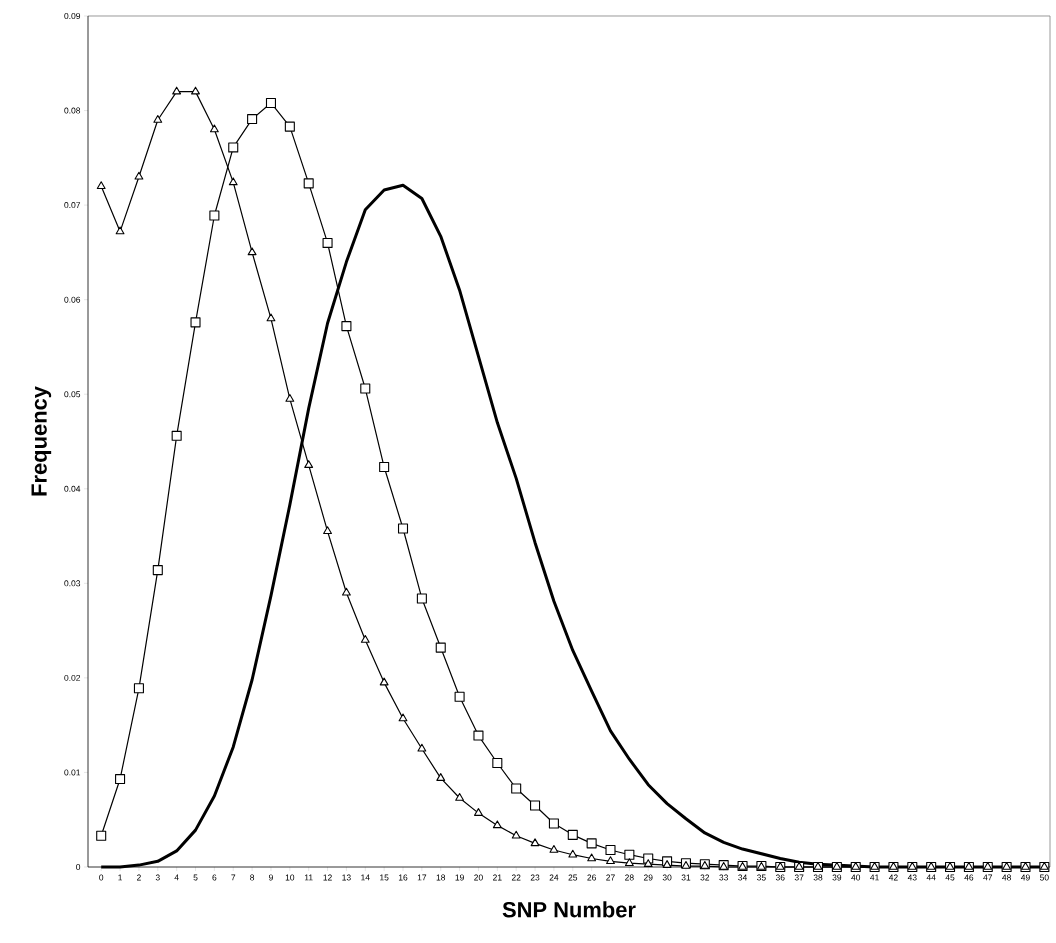  Describe the element at coordinates (441, 877) in the screenshot. I see `x-tick-label: 18` at that location.